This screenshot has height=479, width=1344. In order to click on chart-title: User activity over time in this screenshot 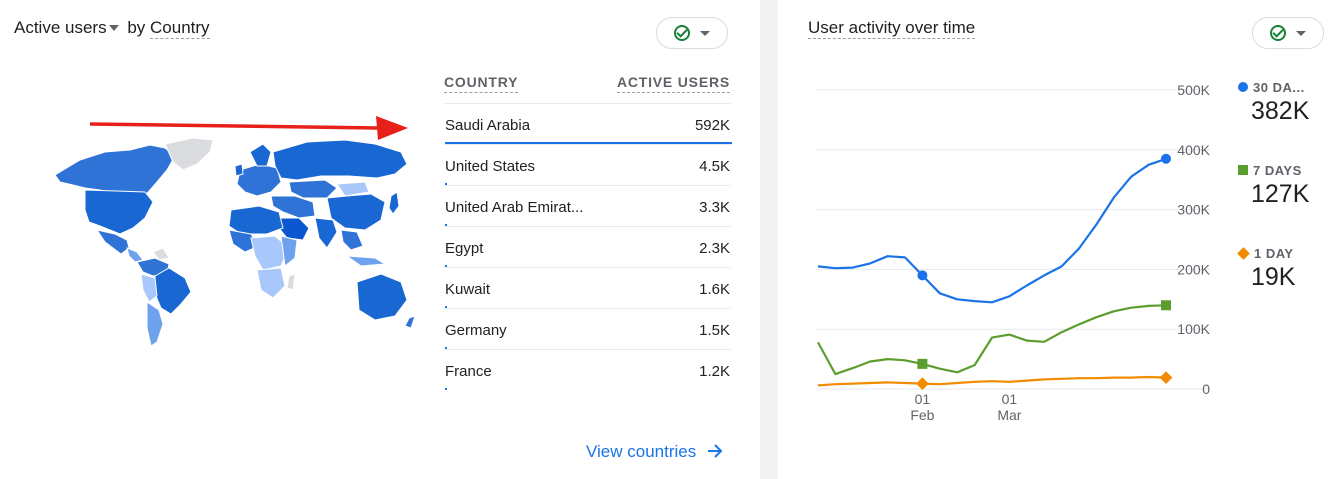, I will do `click(892, 28)`.